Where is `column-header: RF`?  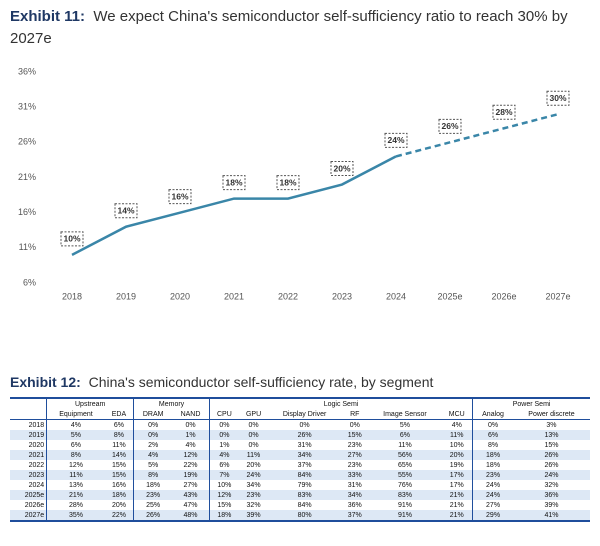 column-header: RF is located at coordinates (354, 414).